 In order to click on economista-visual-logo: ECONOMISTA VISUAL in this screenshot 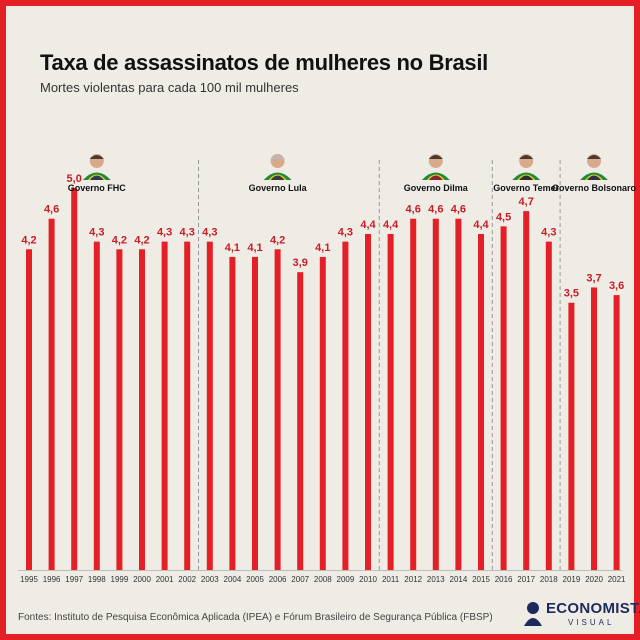, I will do `click(581, 615)`.